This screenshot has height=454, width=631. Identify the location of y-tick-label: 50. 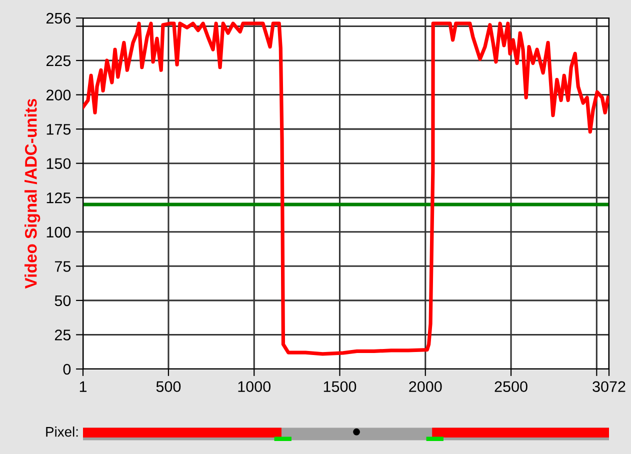
(62, 300).